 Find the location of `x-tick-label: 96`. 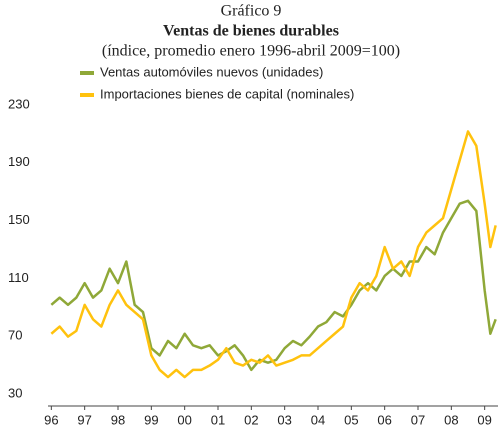

x-tick-label: 96 is located at coordinates (51, 419).